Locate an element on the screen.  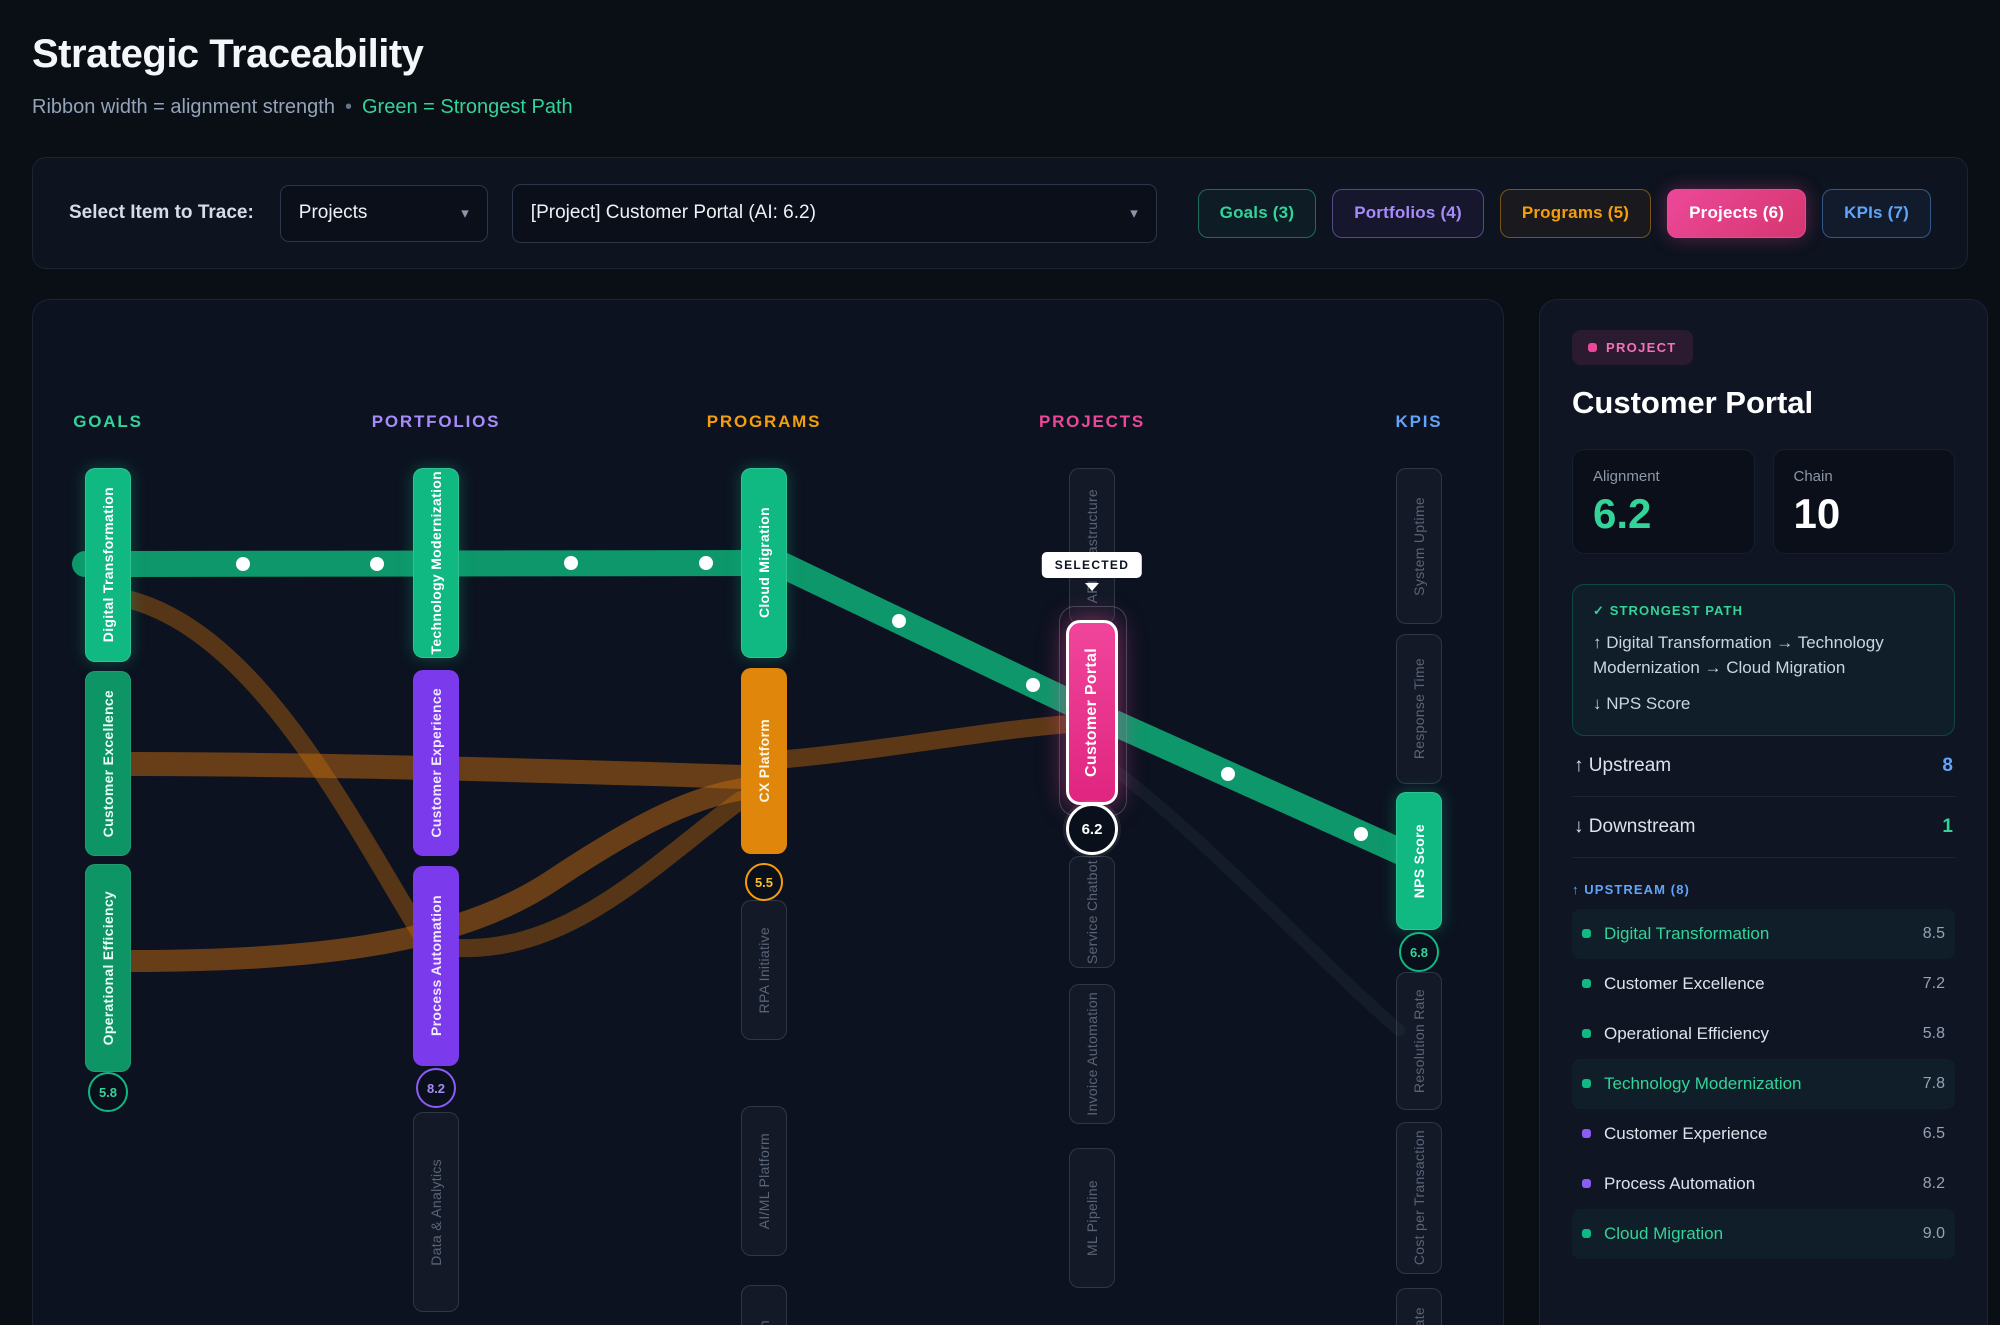
column-header-goals: GOALS is located at coordinates (108, 421).